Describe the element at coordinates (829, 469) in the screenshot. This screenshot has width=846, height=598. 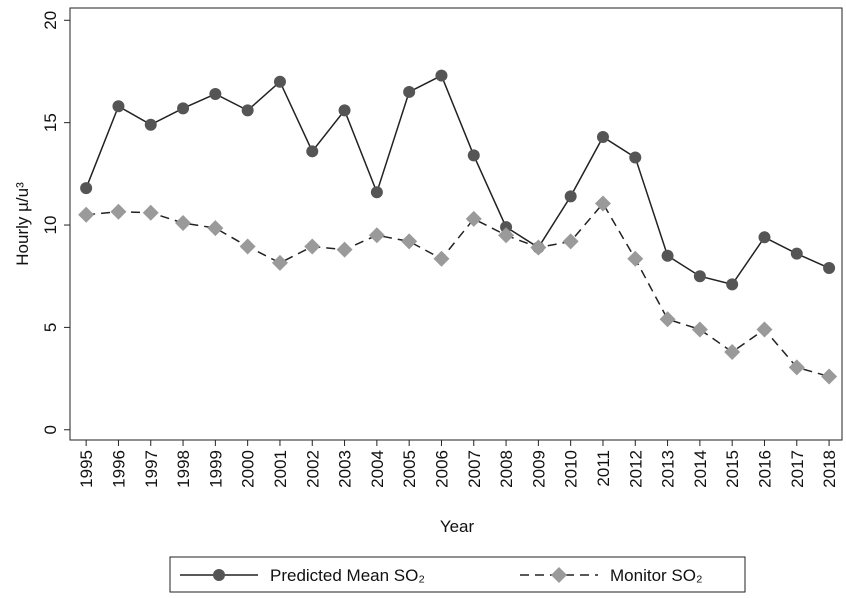
I see `x-tick-label: 2018` at that location.